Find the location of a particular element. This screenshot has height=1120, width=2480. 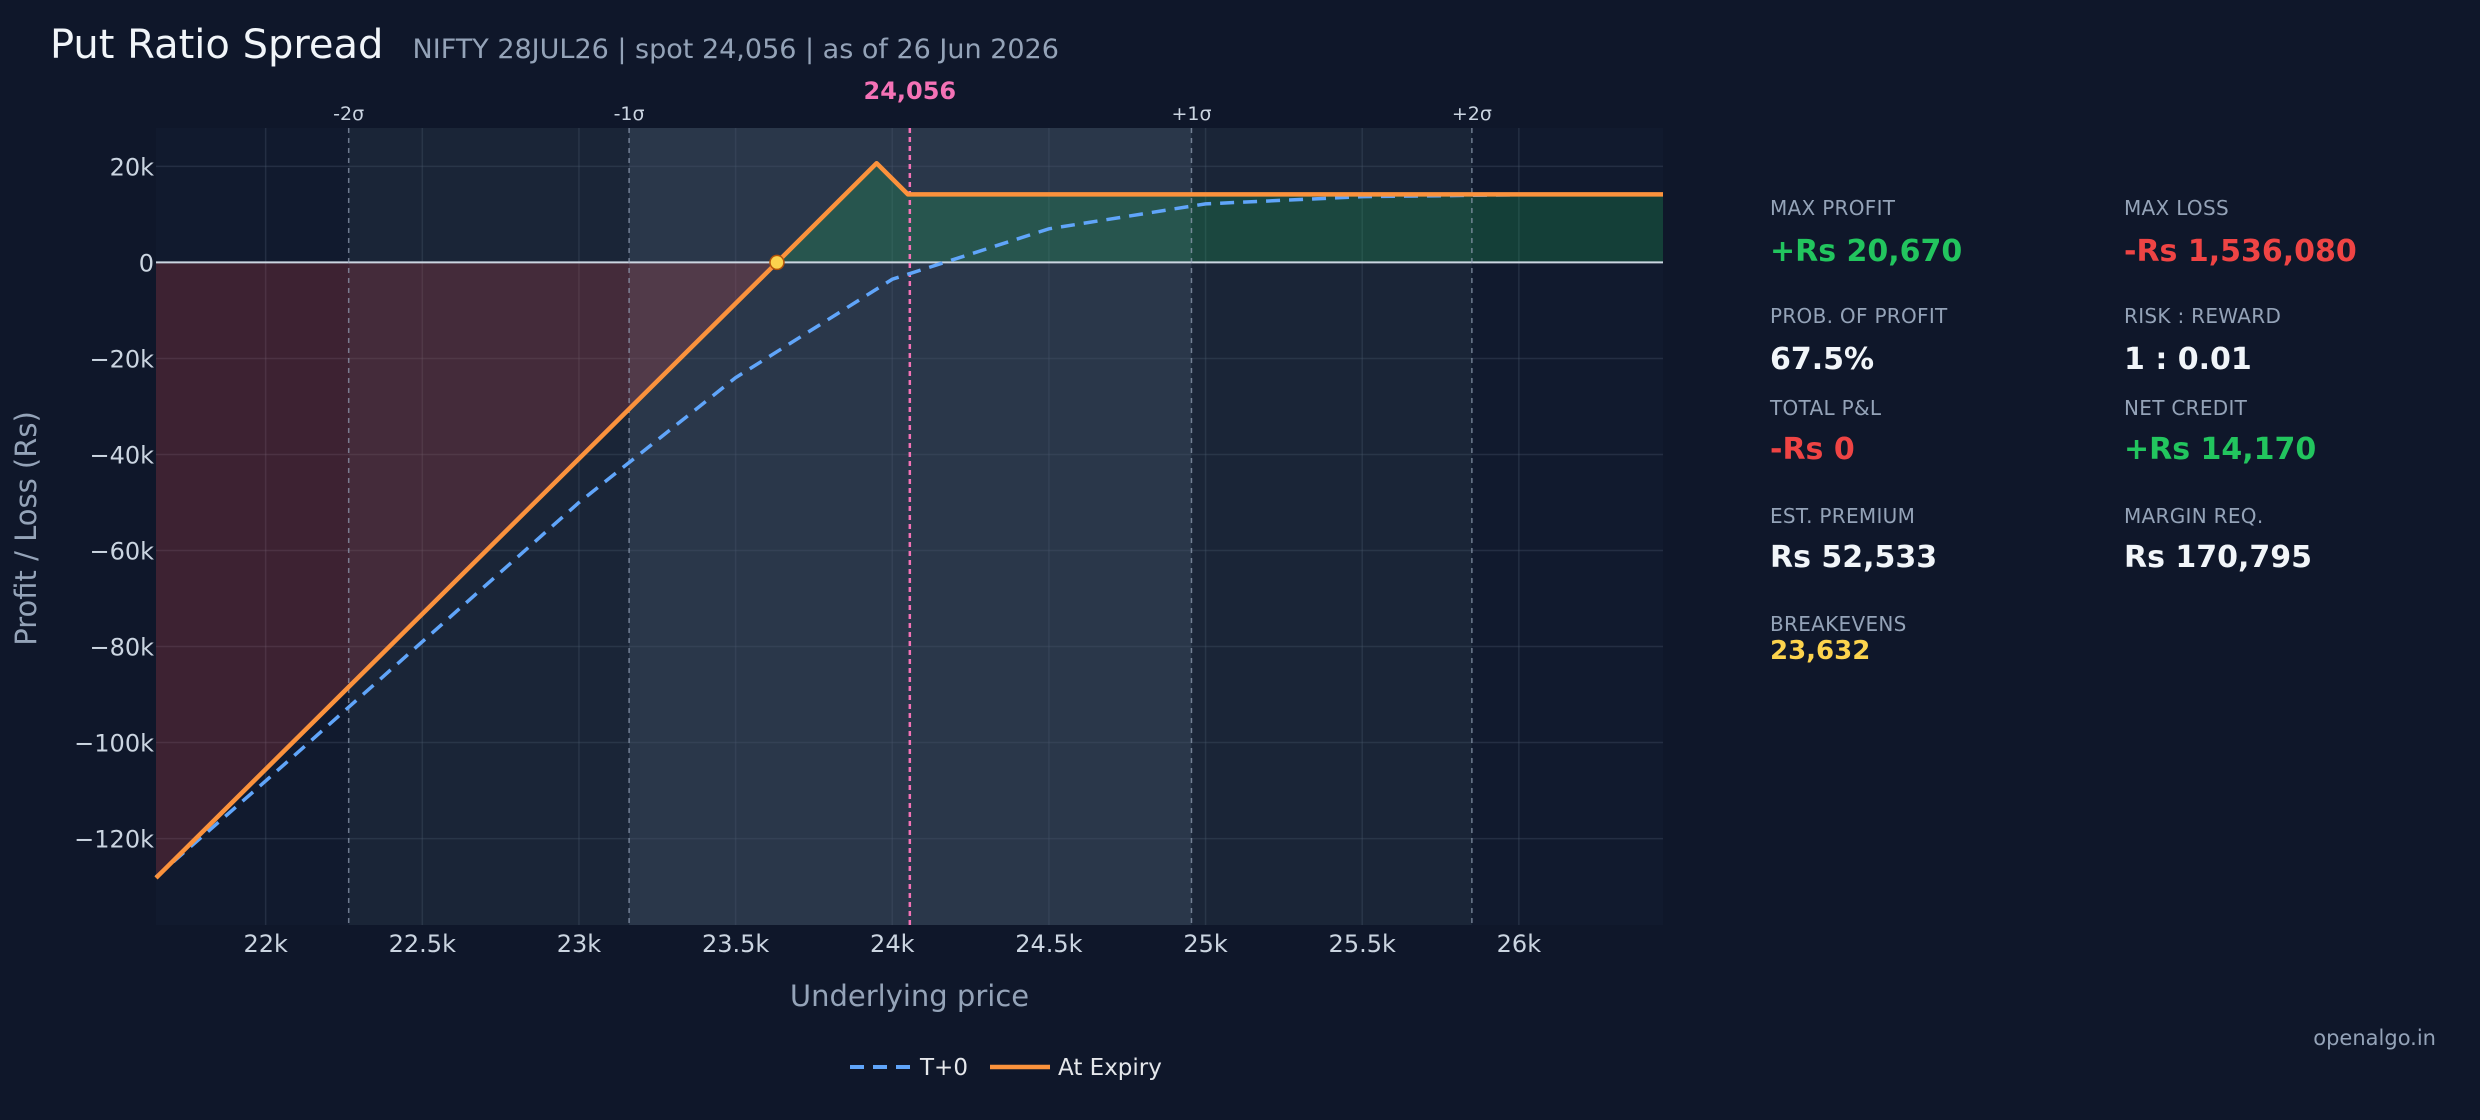

metric-label: MARGIN REQ. is located at coordinates (2194, 516).